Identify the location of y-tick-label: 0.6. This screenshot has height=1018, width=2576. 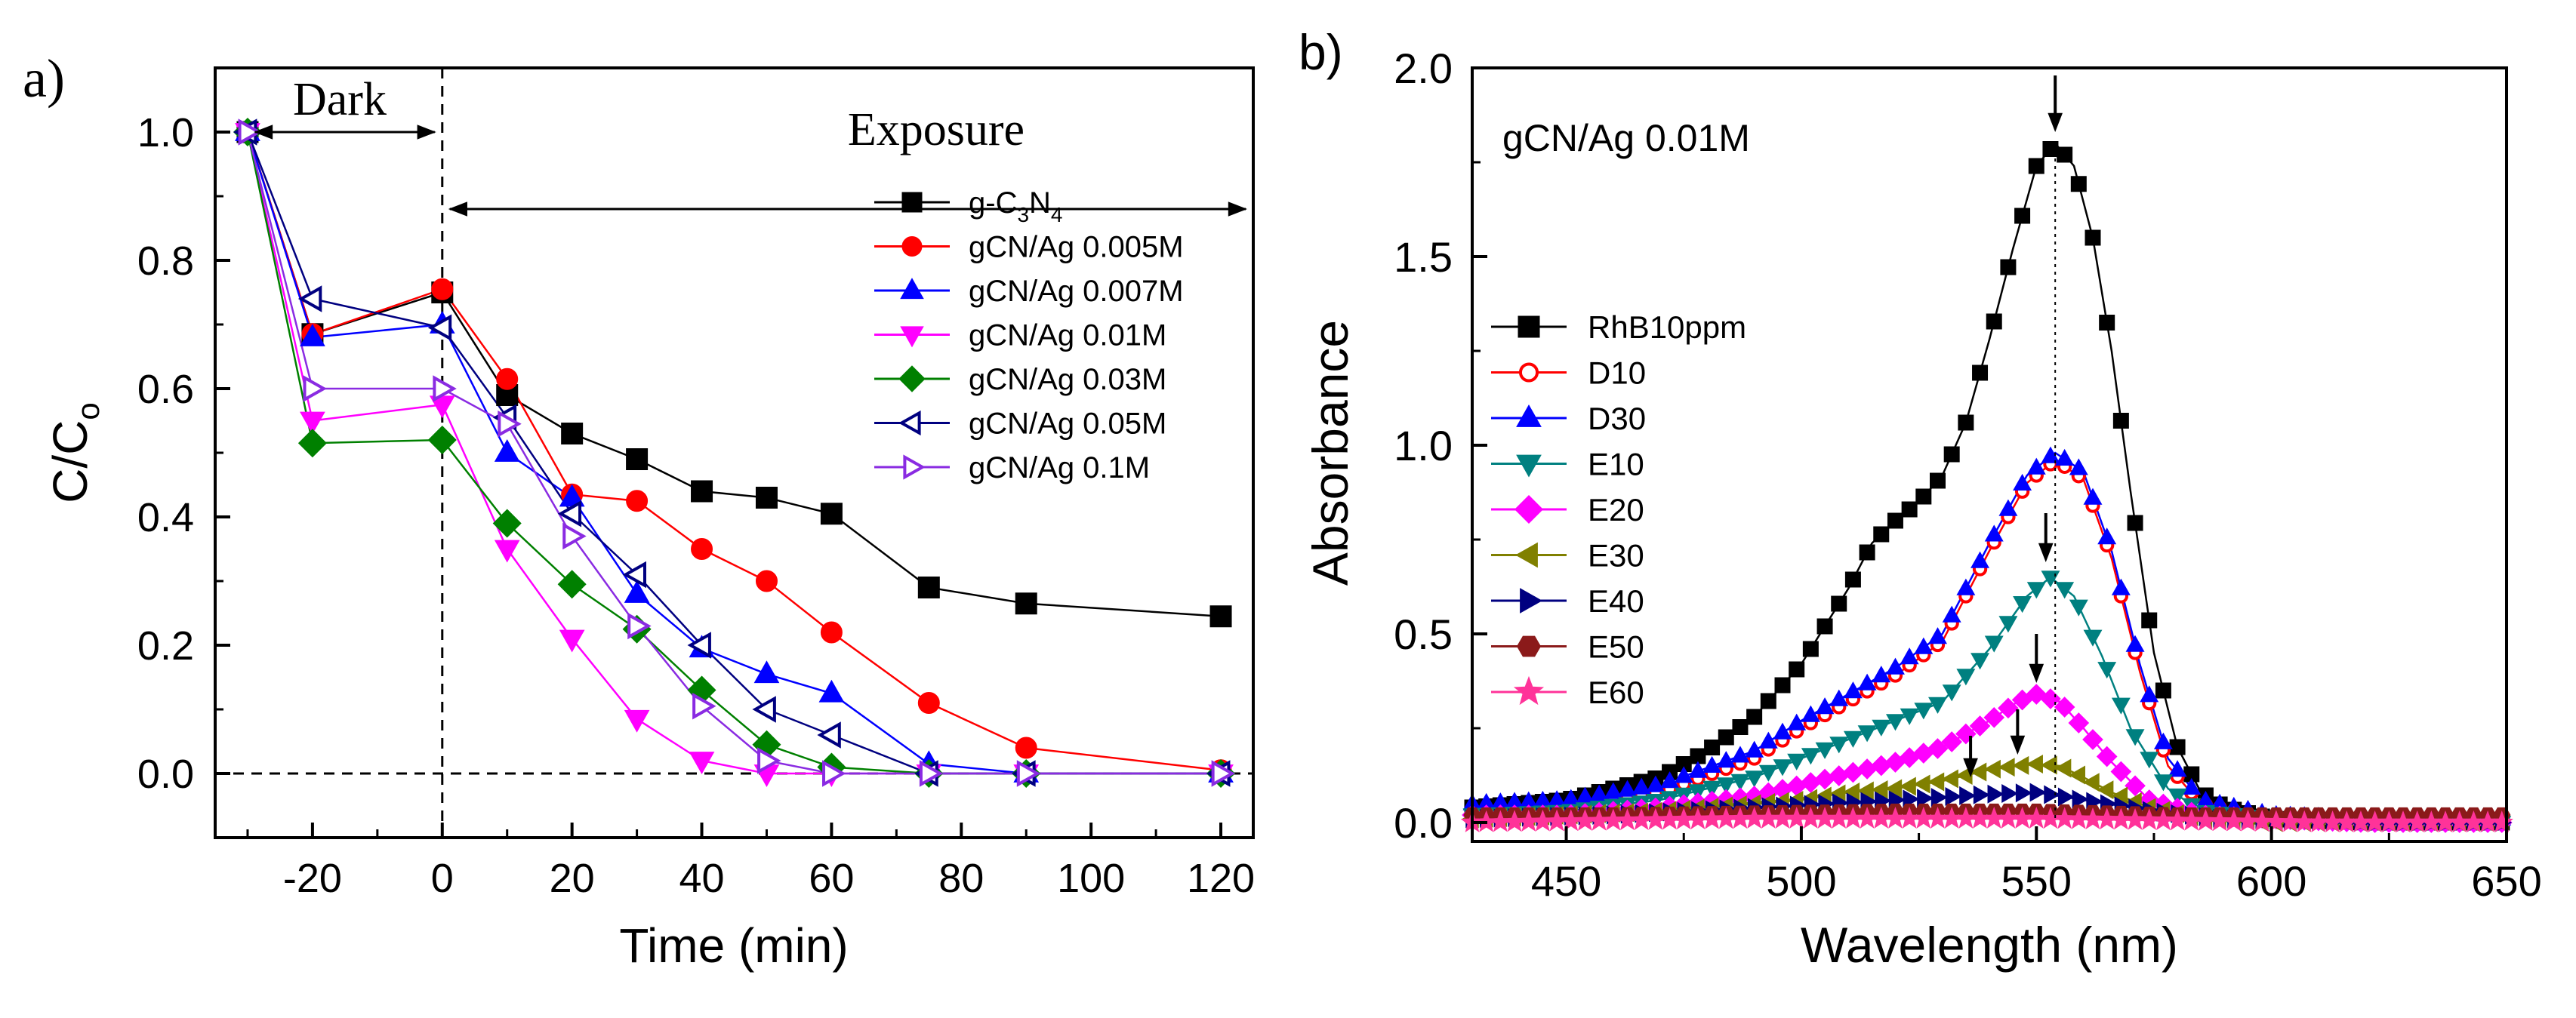
(165, 389).